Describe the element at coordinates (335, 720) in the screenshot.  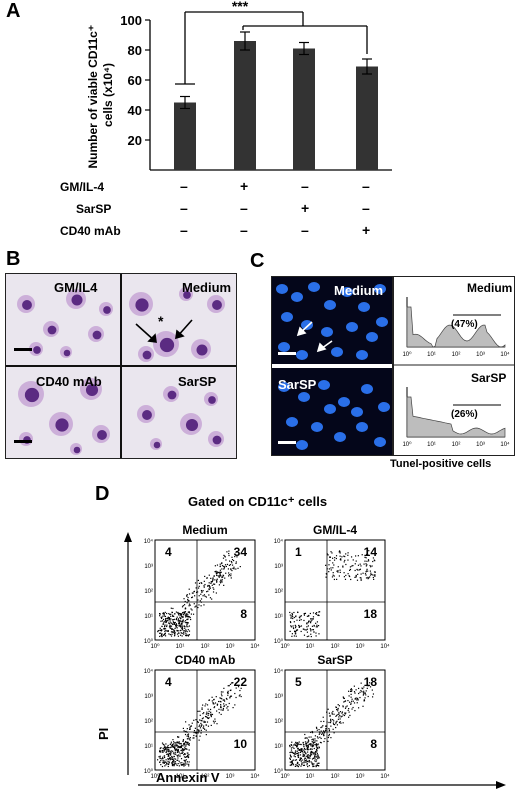
I see `flow-plot-frame` at that location.